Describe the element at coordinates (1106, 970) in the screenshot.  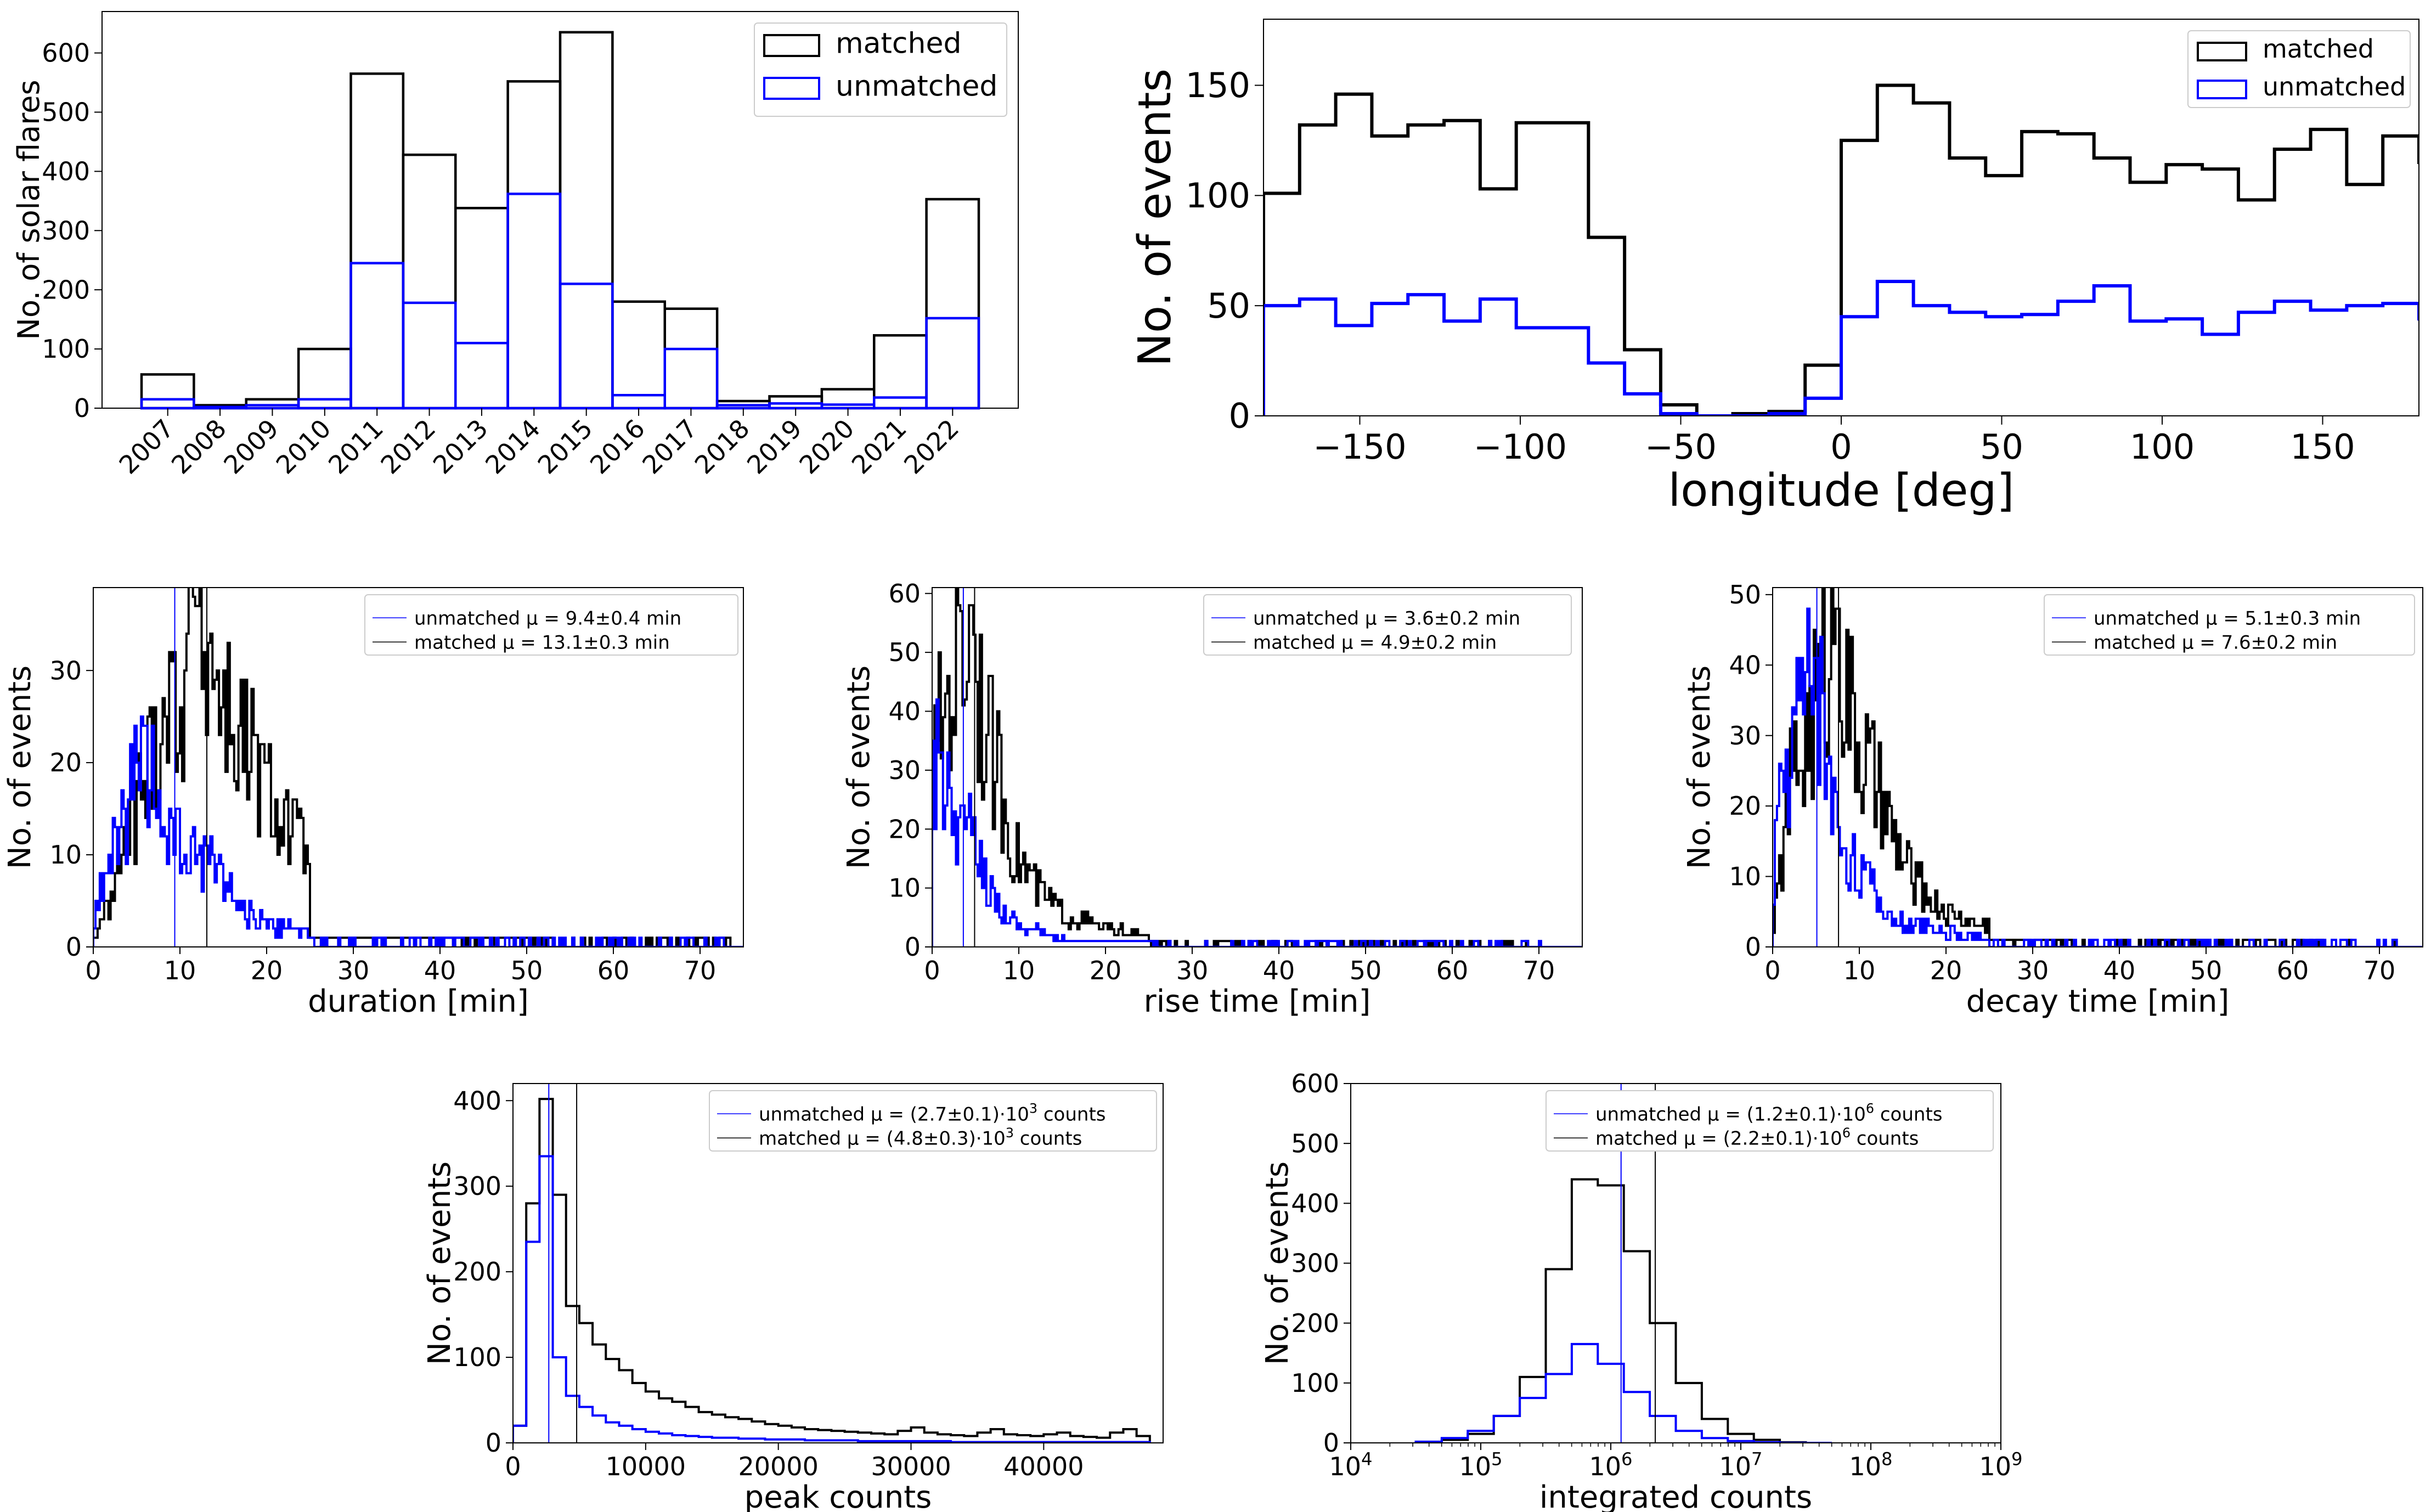
I see `x-tick-label: 20` at that location.